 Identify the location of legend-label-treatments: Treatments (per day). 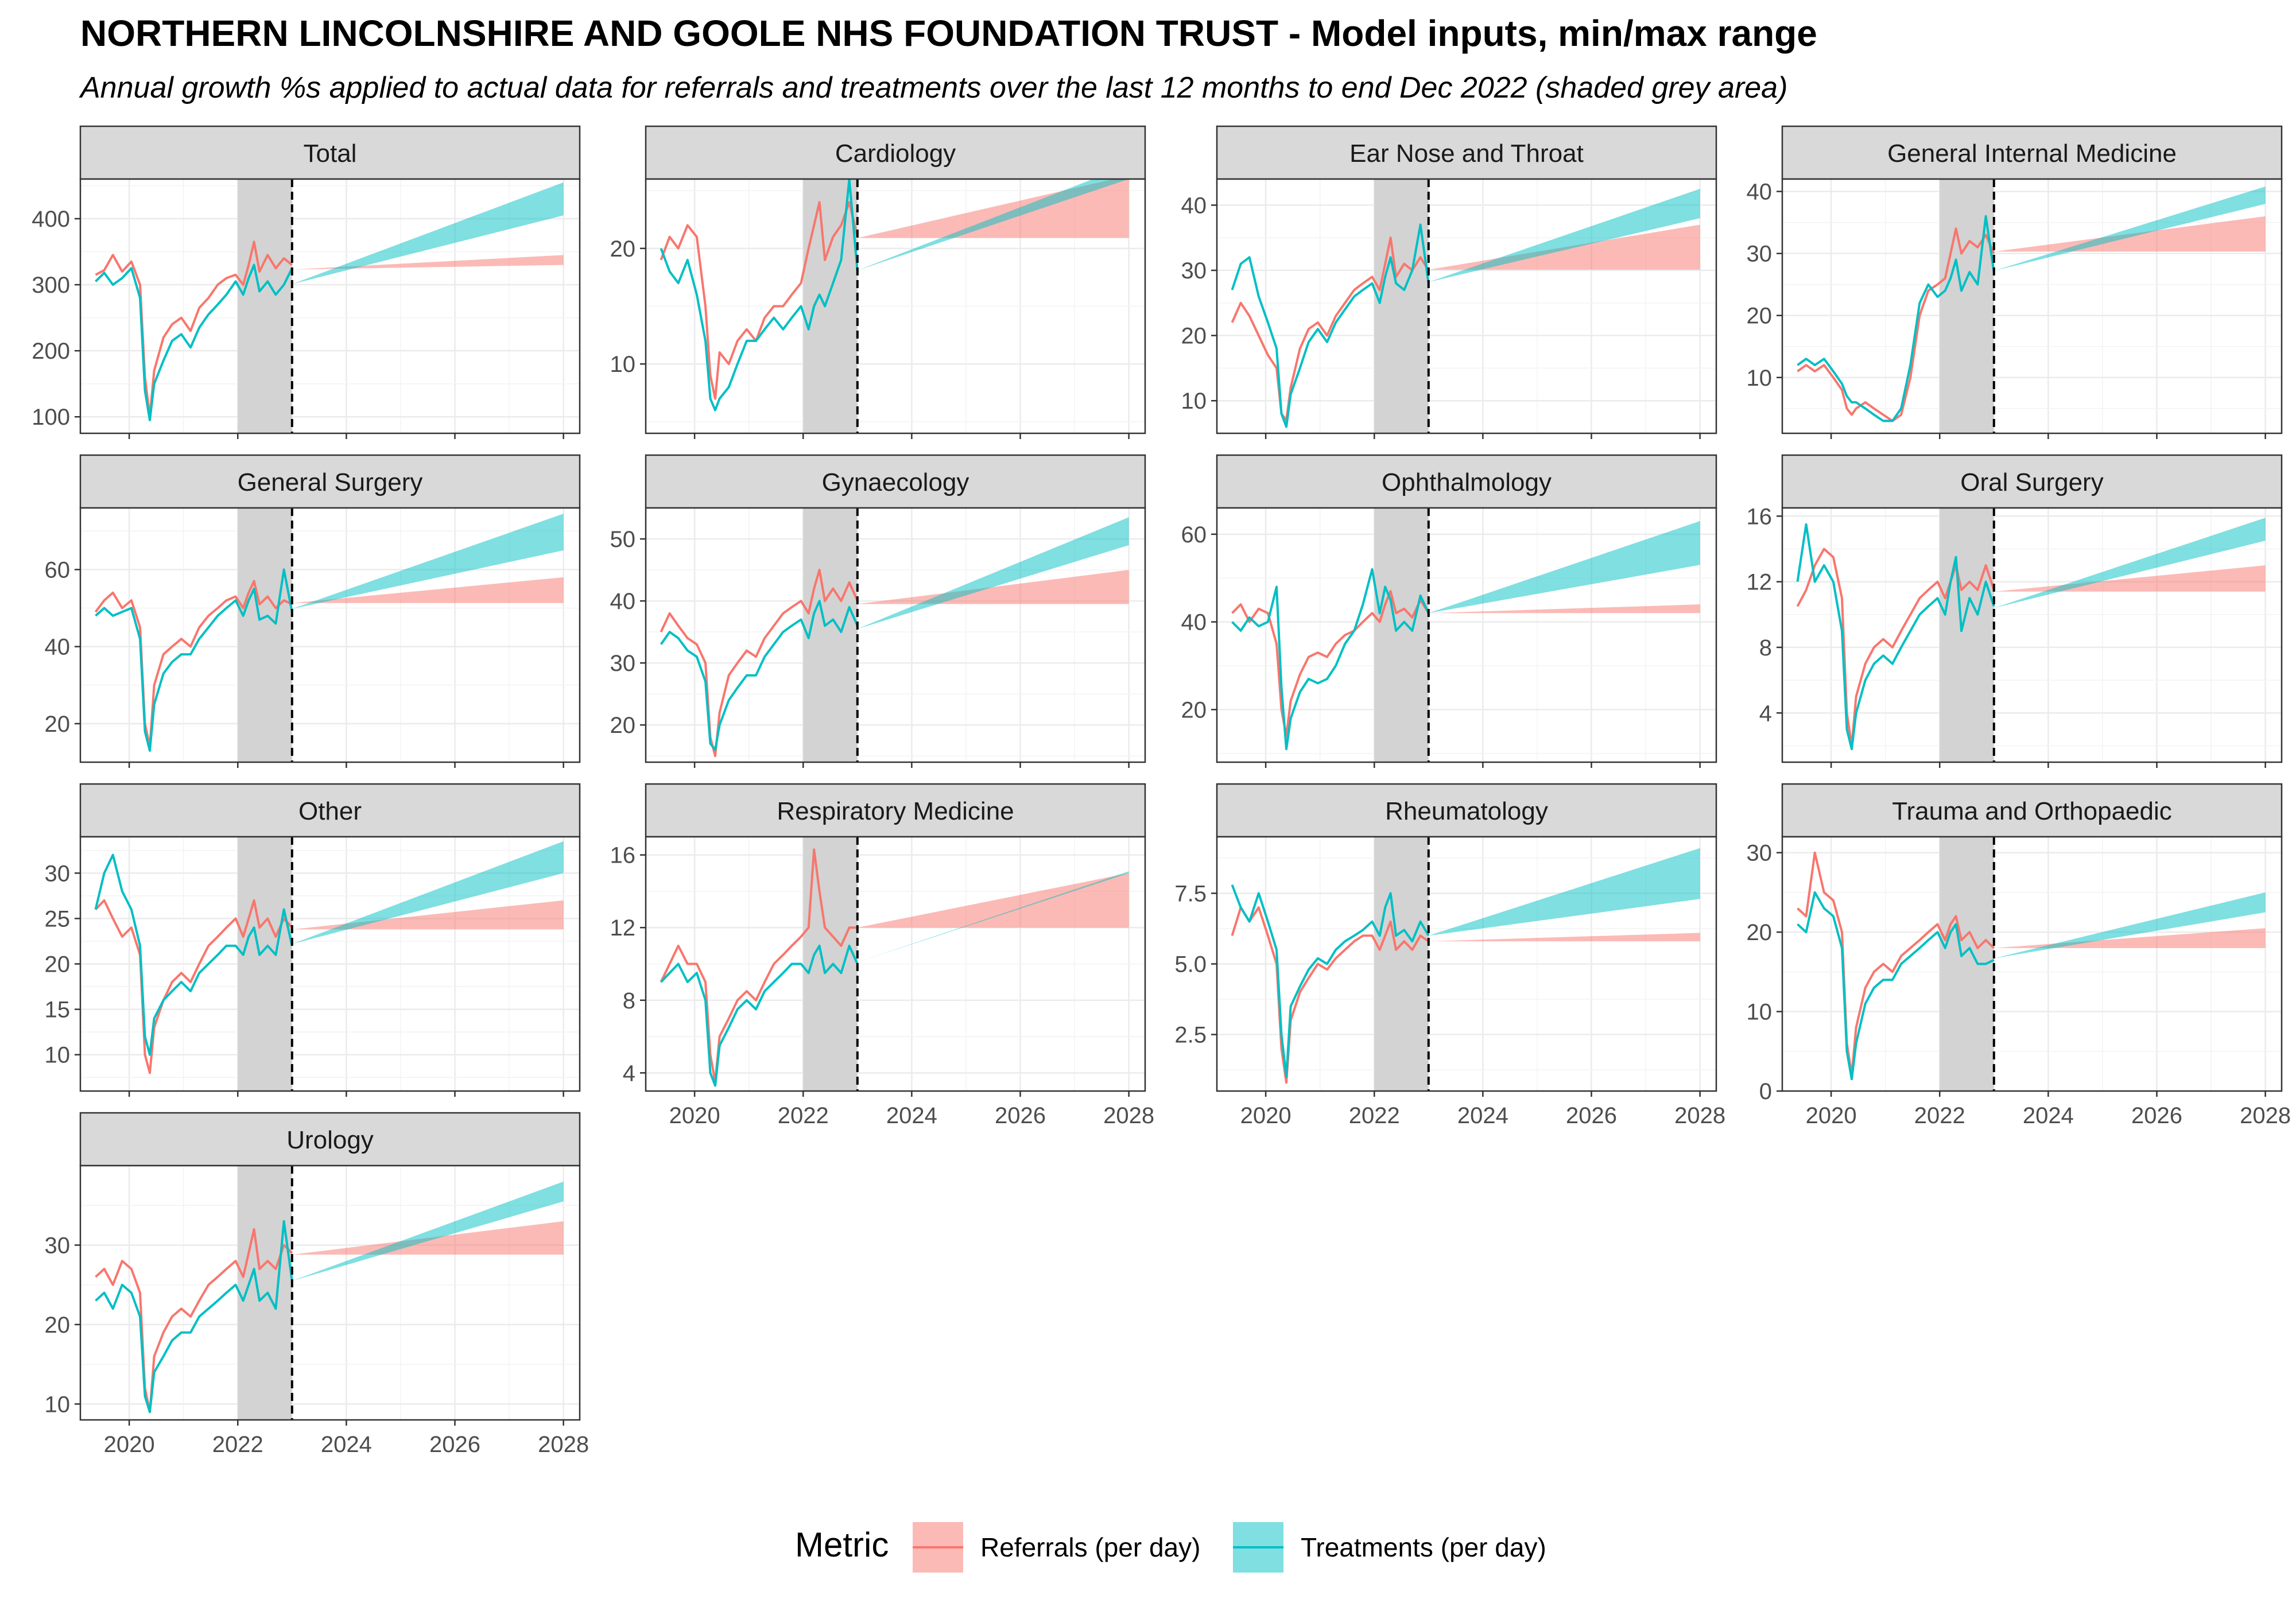
(1423, 1547).